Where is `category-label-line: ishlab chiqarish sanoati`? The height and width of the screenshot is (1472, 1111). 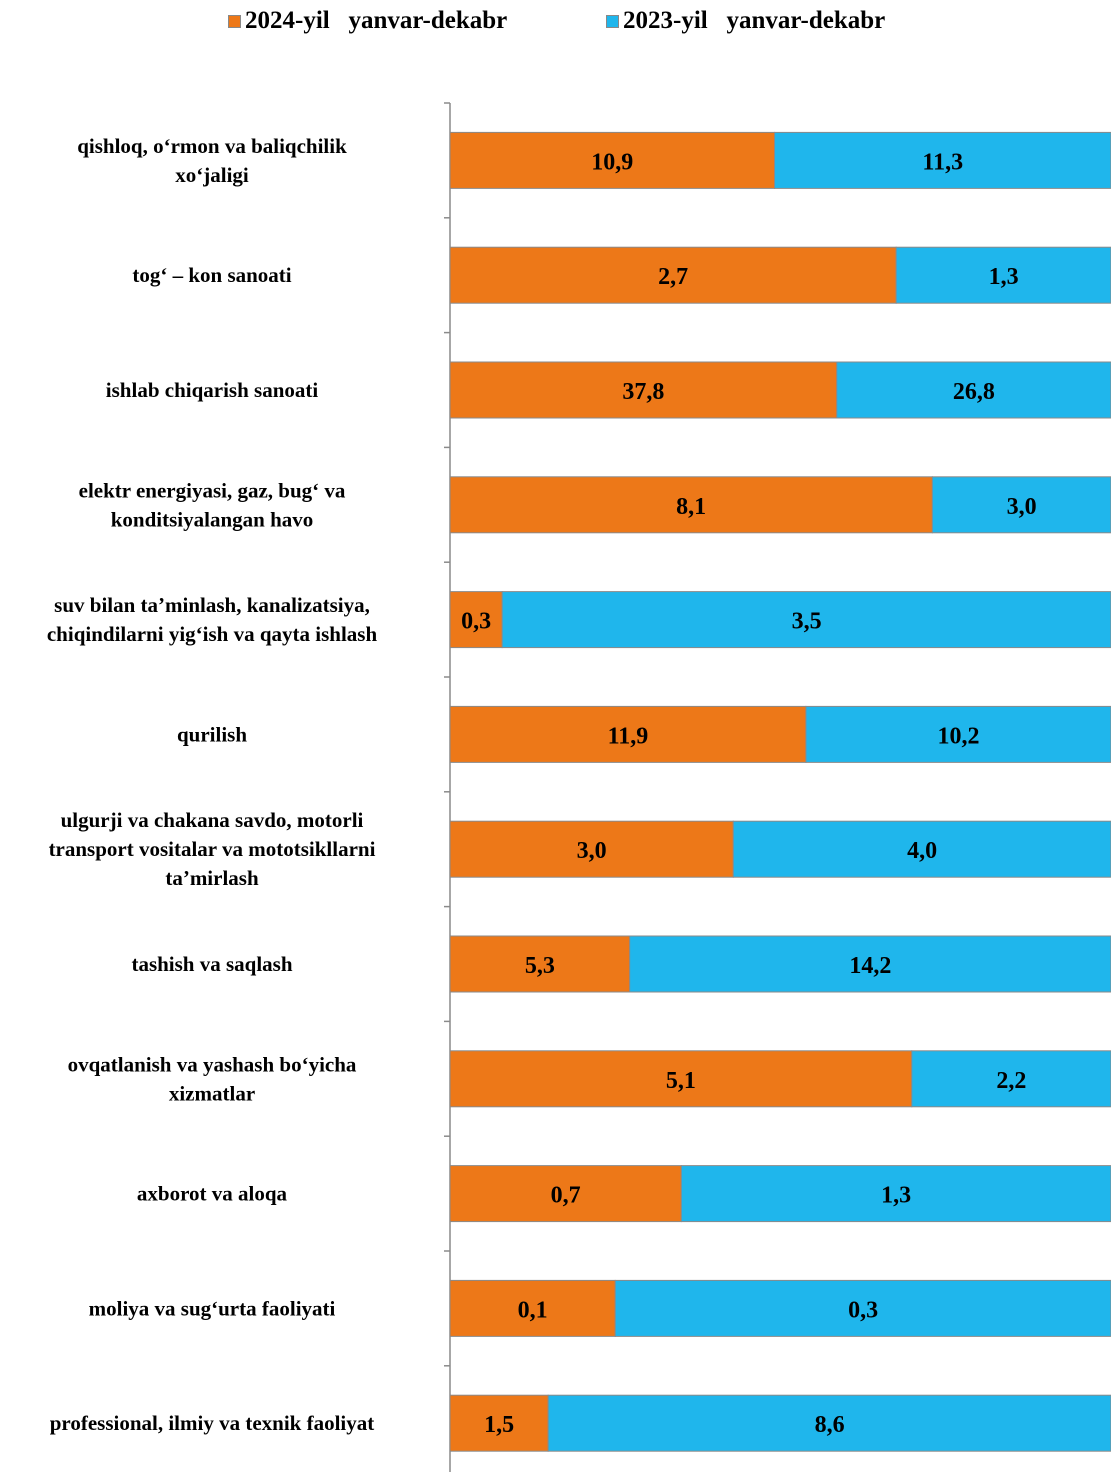 category-label-line: ishlab chiqarish sanoati is located at coordinates (212, 390).